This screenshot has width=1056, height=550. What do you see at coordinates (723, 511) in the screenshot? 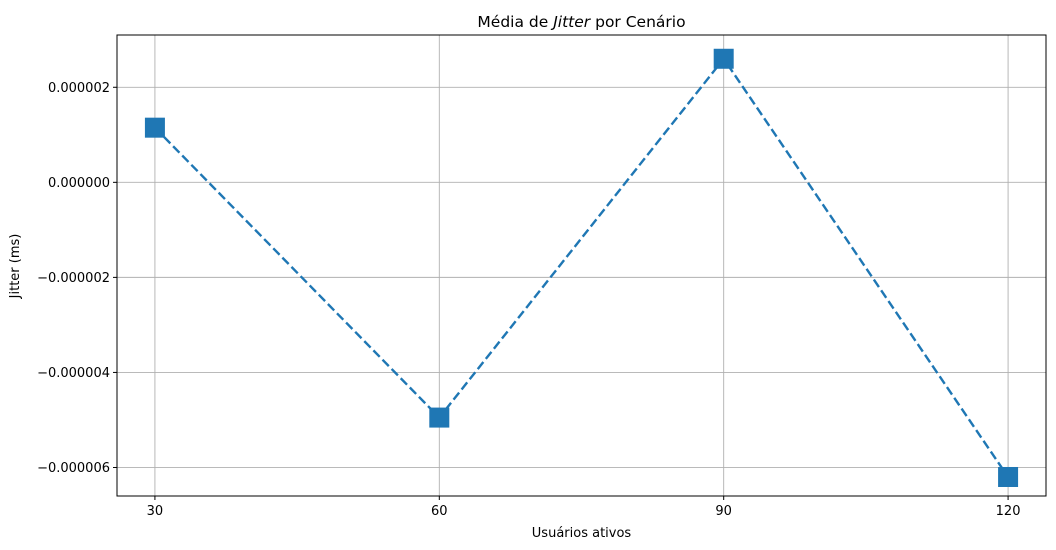
I see `x-tick-label: 90` at bounding box center [723, 511].